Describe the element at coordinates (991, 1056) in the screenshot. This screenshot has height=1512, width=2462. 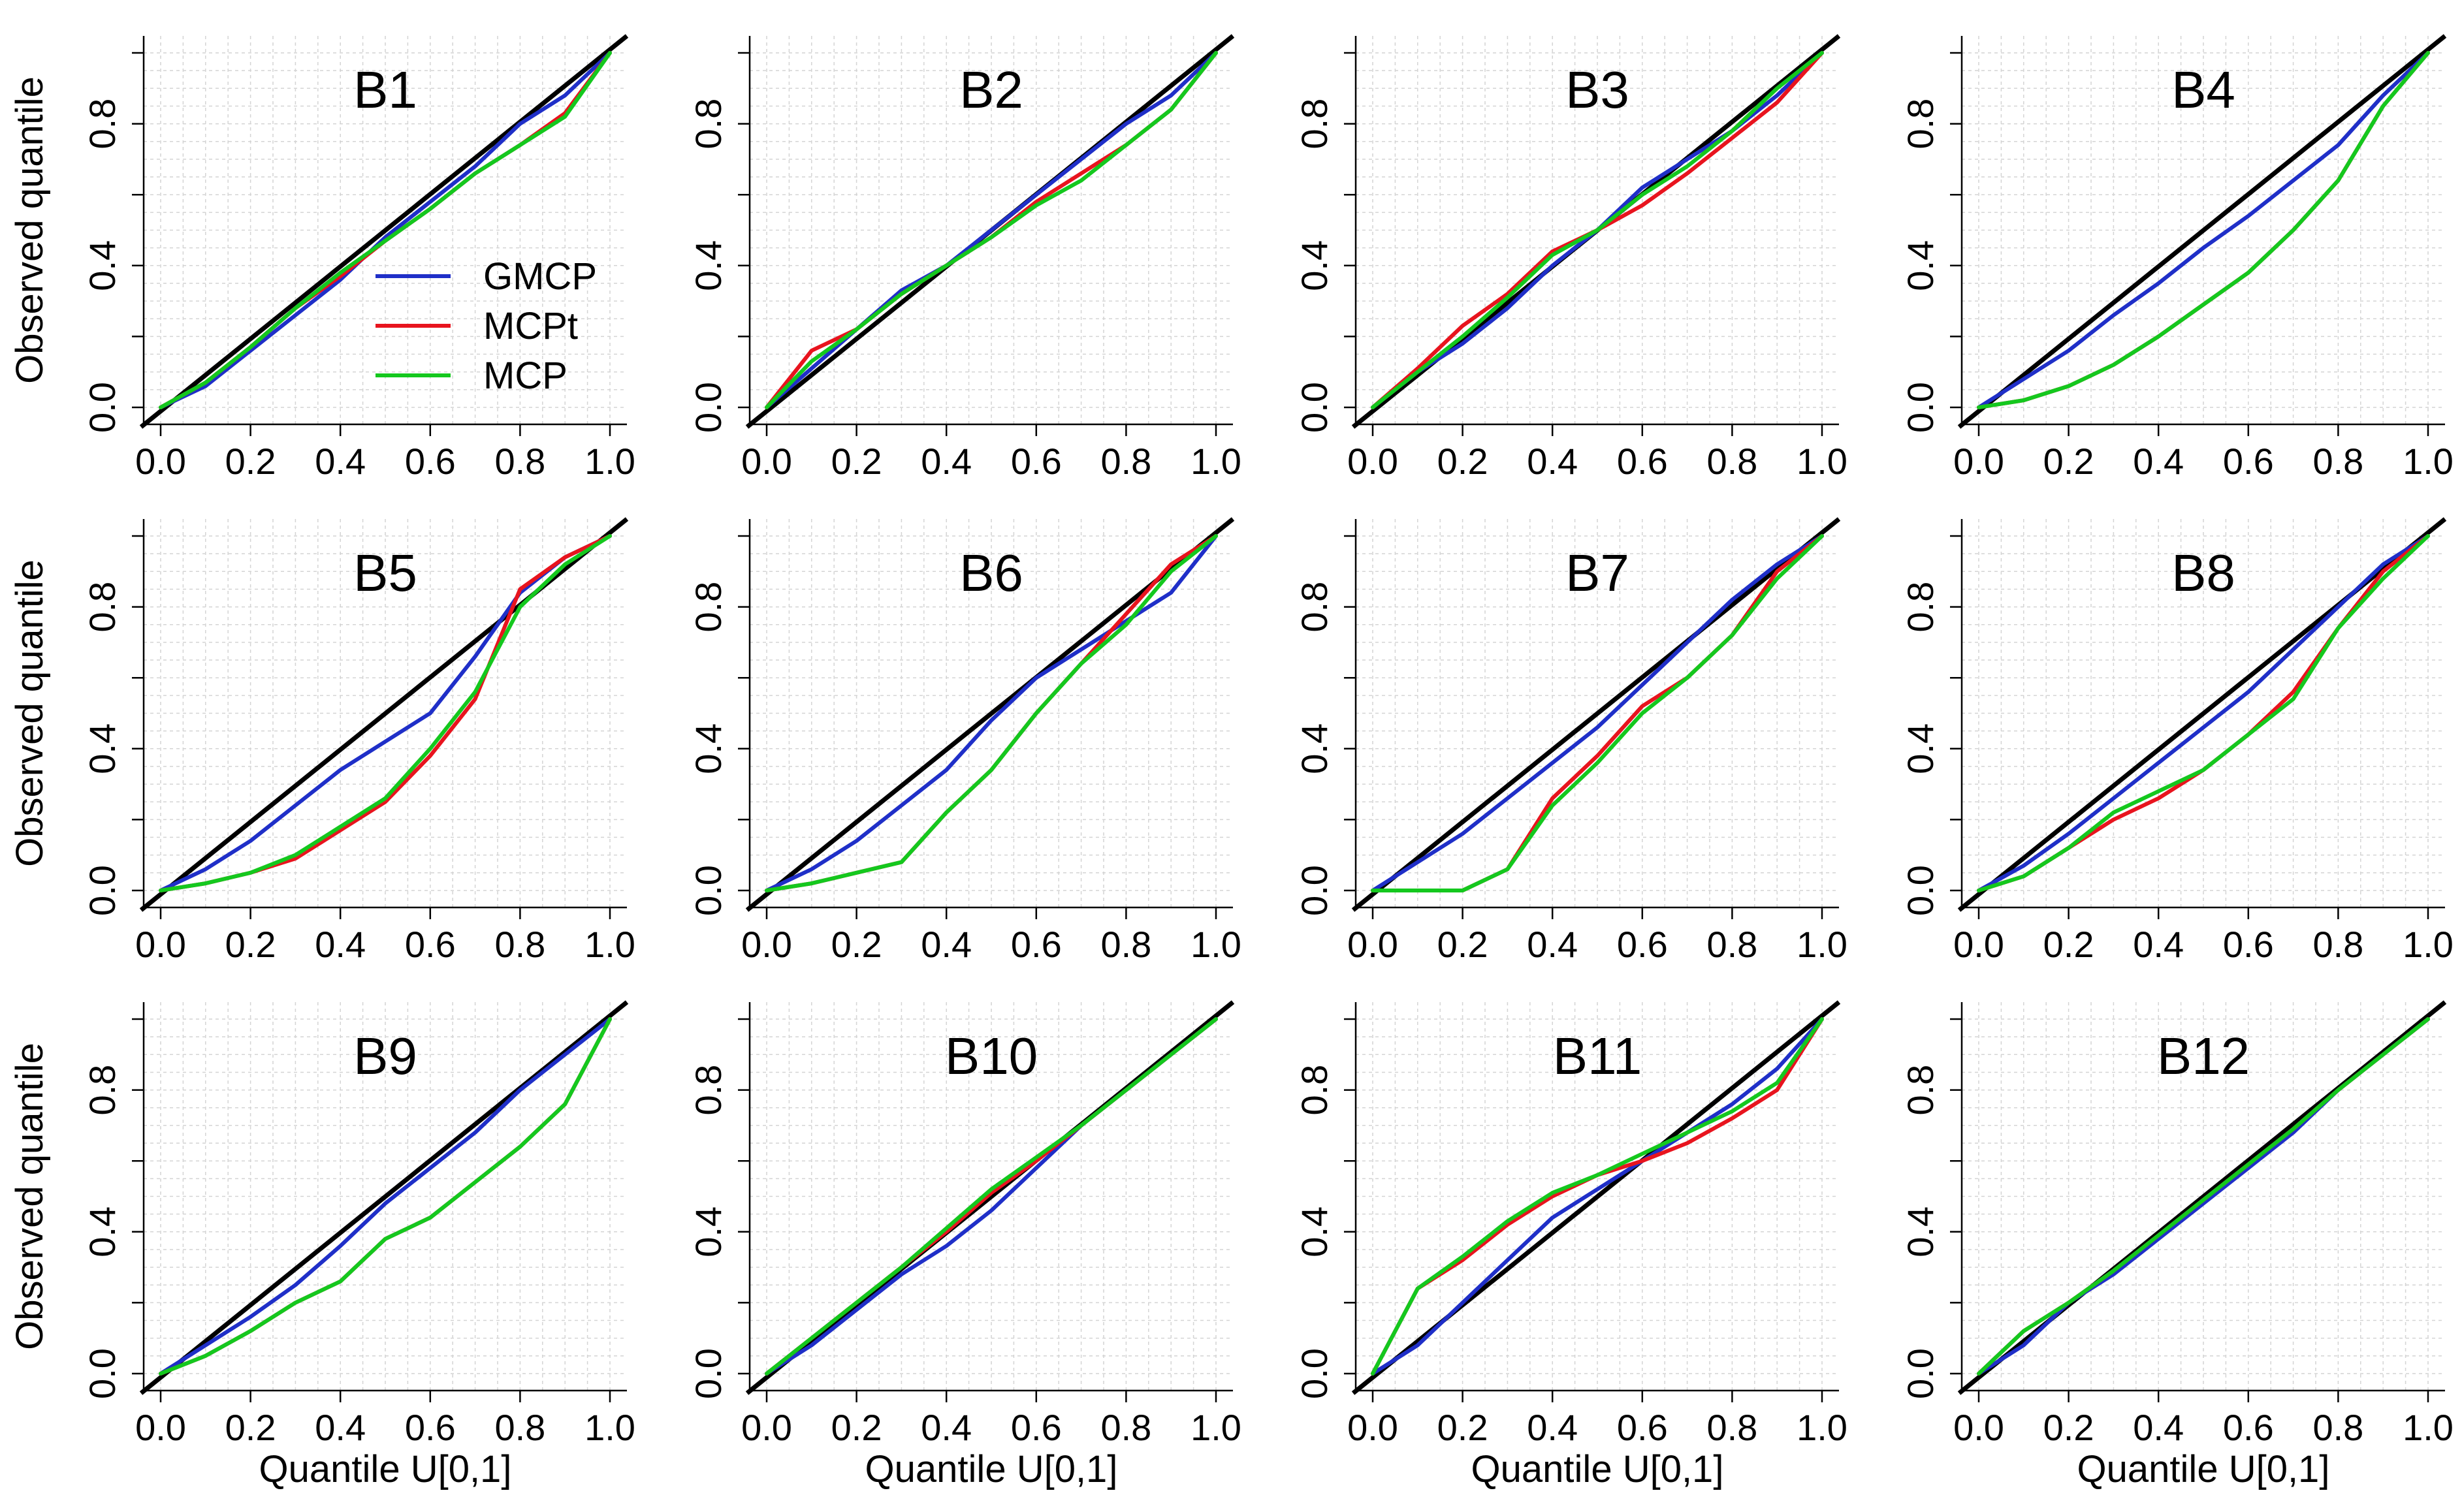
I see `panel-title: B10` at that location.